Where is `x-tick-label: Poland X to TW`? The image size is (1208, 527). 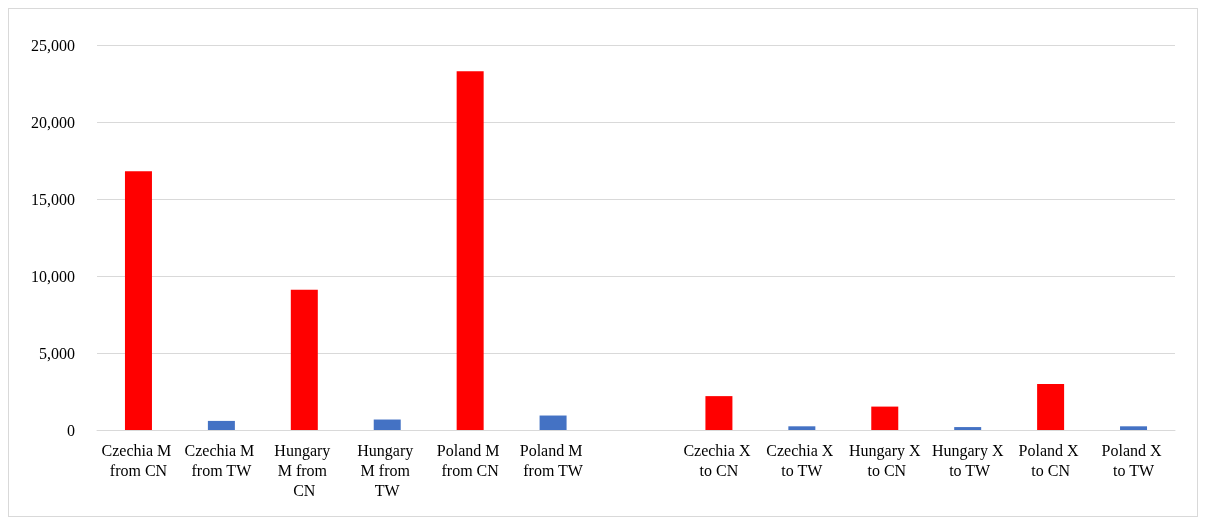
x-tick-label: Poland X to TW is located at coordinates (1133, 460).